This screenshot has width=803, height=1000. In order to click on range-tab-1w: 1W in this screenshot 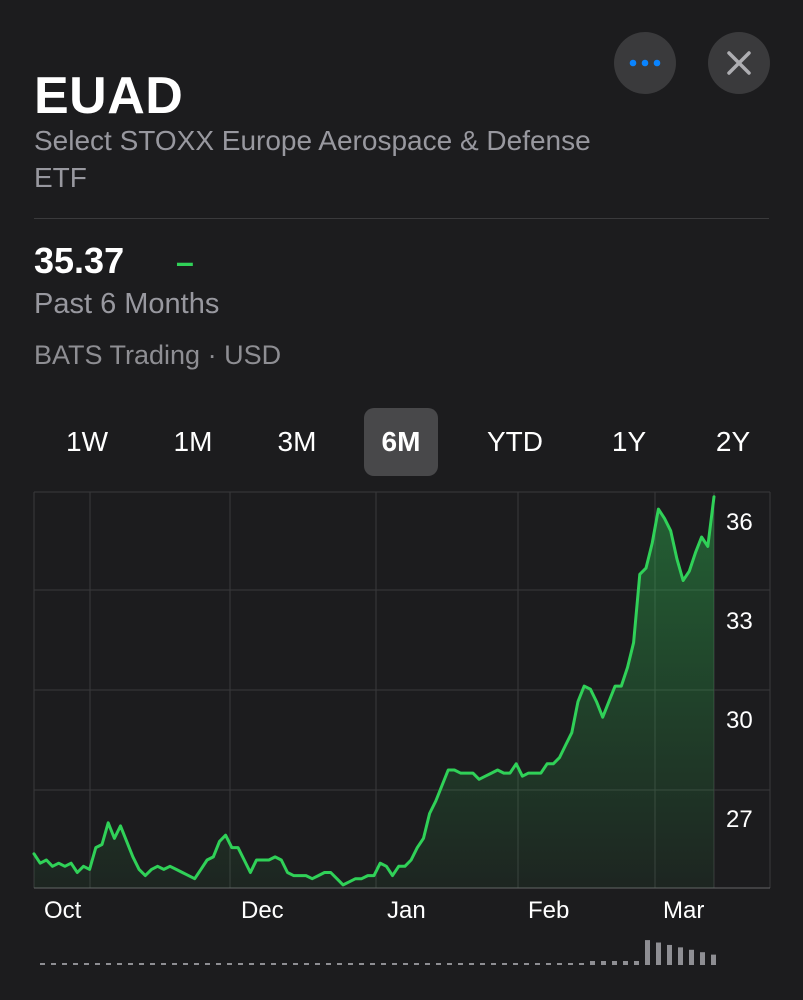, I will do `click(87, 441)`.